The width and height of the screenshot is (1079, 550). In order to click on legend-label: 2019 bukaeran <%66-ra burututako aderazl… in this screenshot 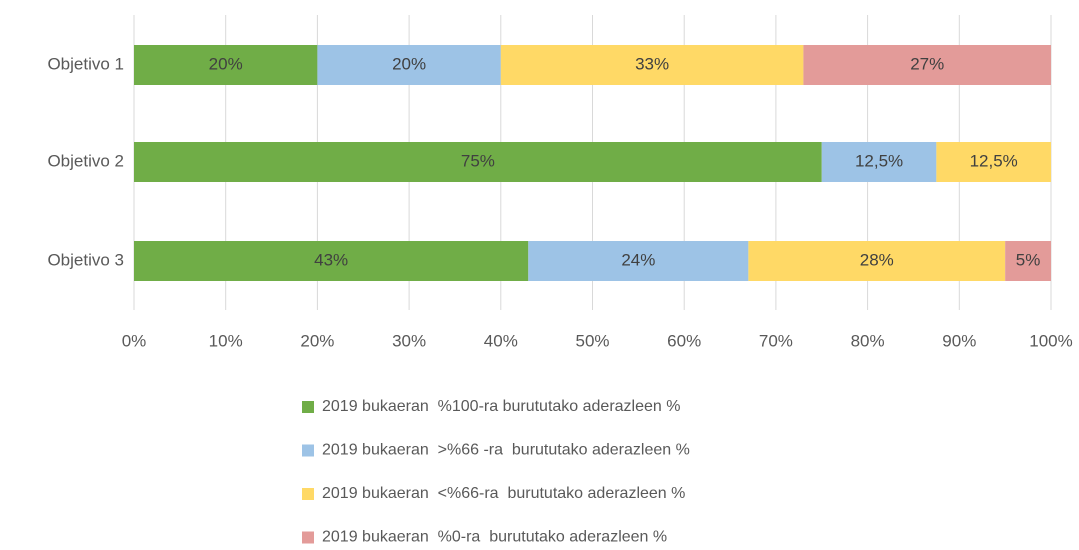, I will do `click(503, 493)`.